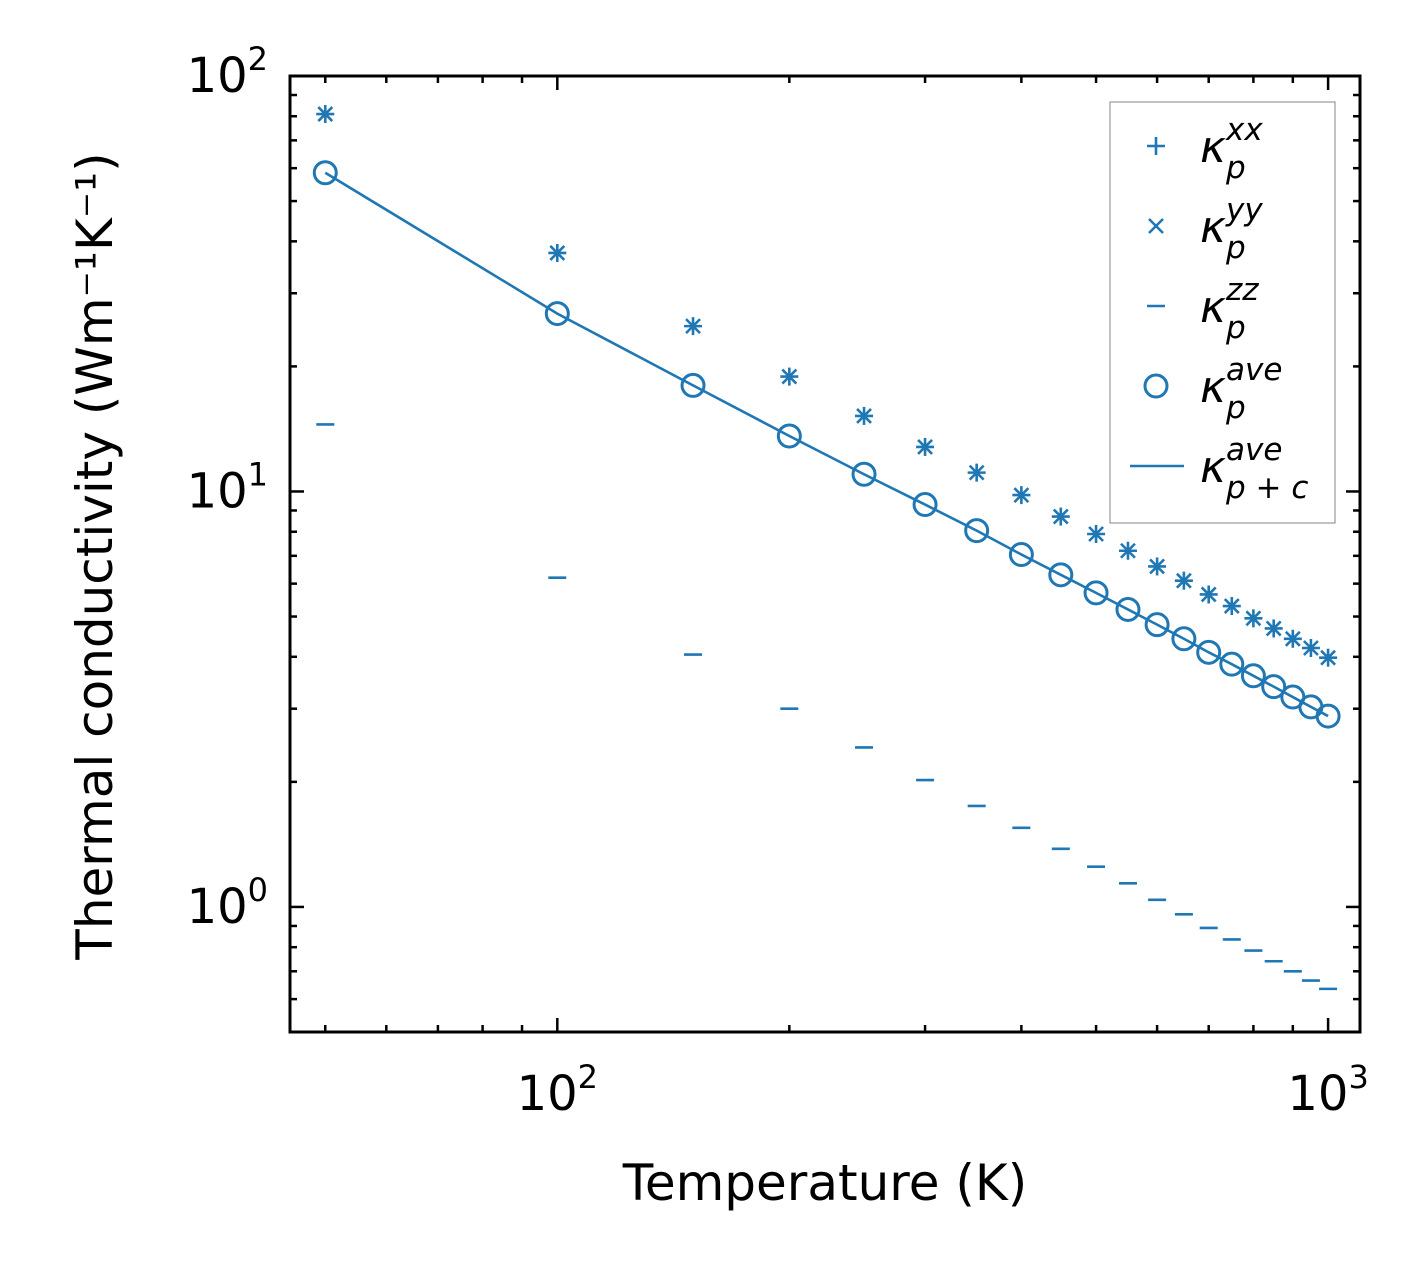 The width and height of the screenshot is (1421, 1271). What do you see at coordinates (1156, 386) in the screenshot?
I see `legend-swatch-ave` at bounding box center [1156, 386].